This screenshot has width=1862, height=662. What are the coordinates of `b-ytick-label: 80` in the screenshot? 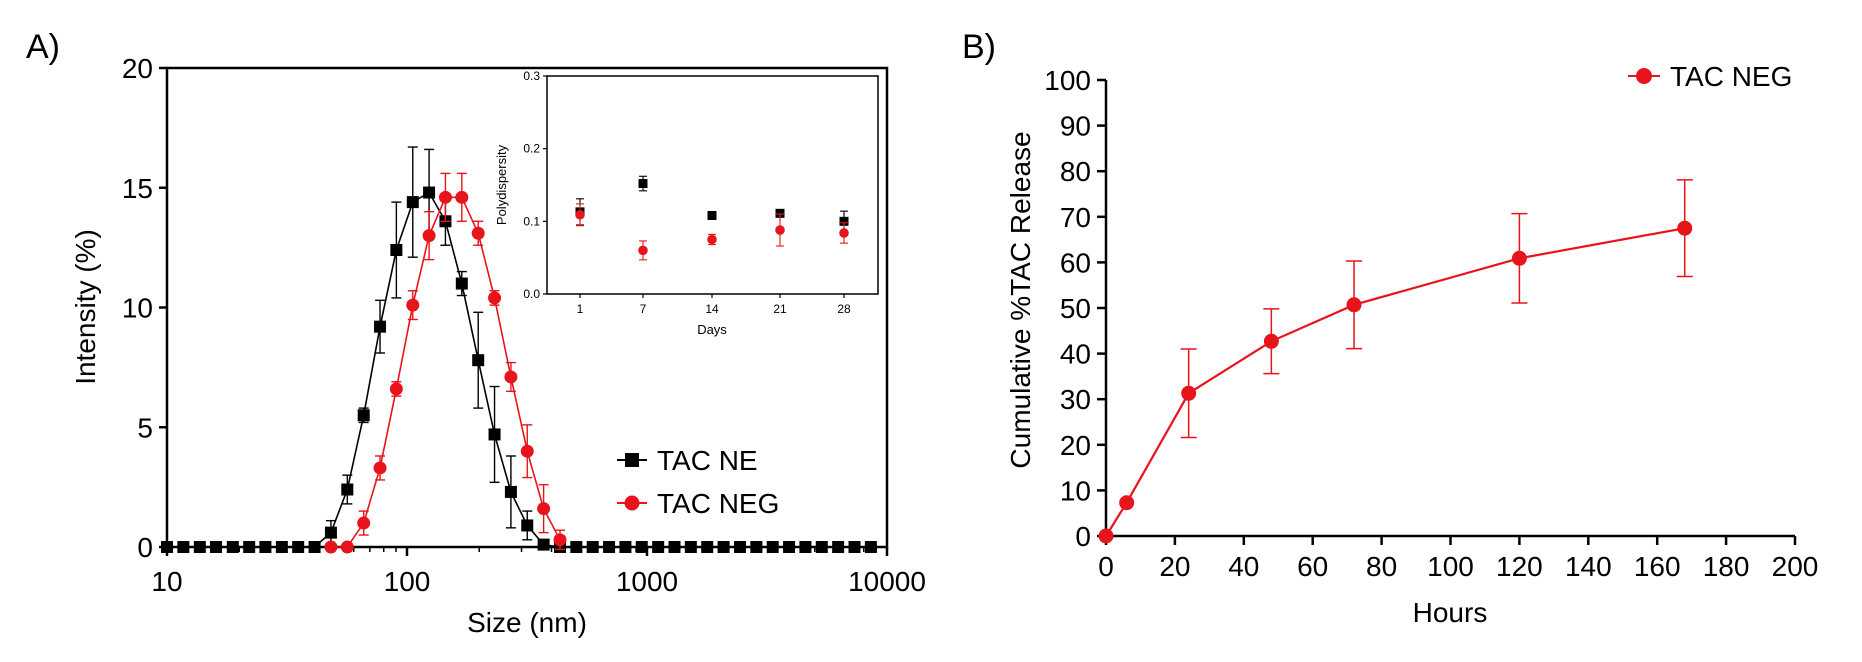 It's located at (1075, 171).